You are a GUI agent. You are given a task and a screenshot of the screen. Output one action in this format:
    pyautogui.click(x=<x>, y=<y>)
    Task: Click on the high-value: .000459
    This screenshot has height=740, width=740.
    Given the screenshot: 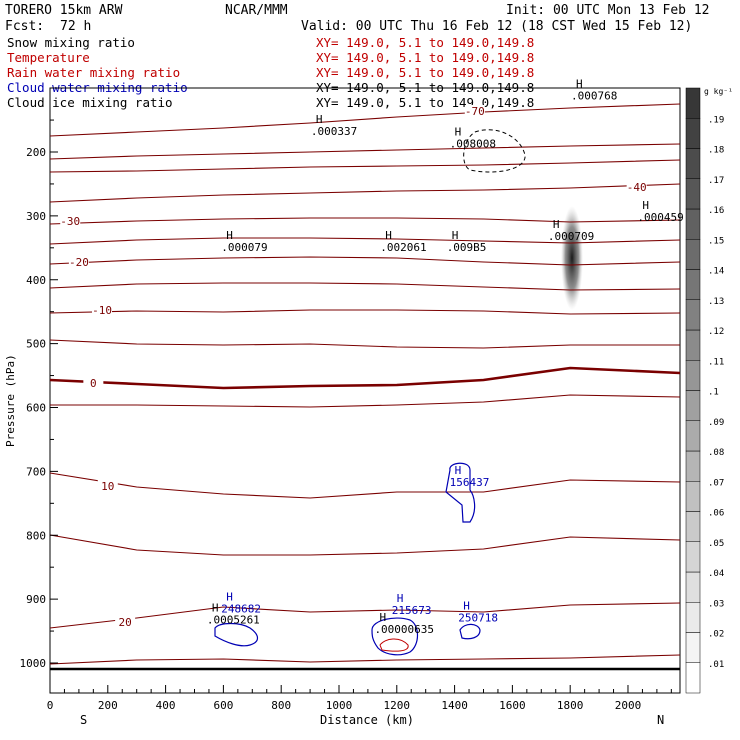 What is the action you would take?
    pyautogui.click(x=660, y=217)
    